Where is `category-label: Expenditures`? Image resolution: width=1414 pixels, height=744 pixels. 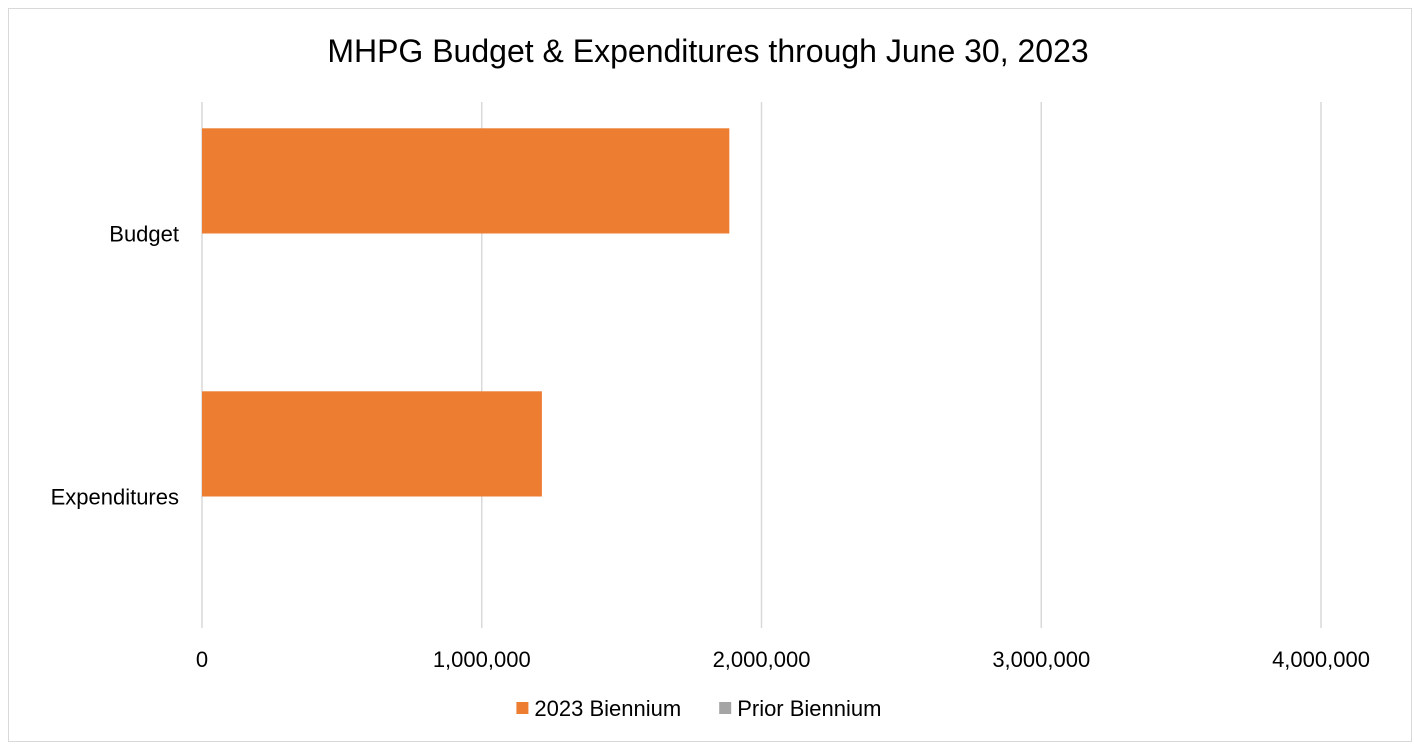 category-label: Expenditures is located at coordinates (115, 497).